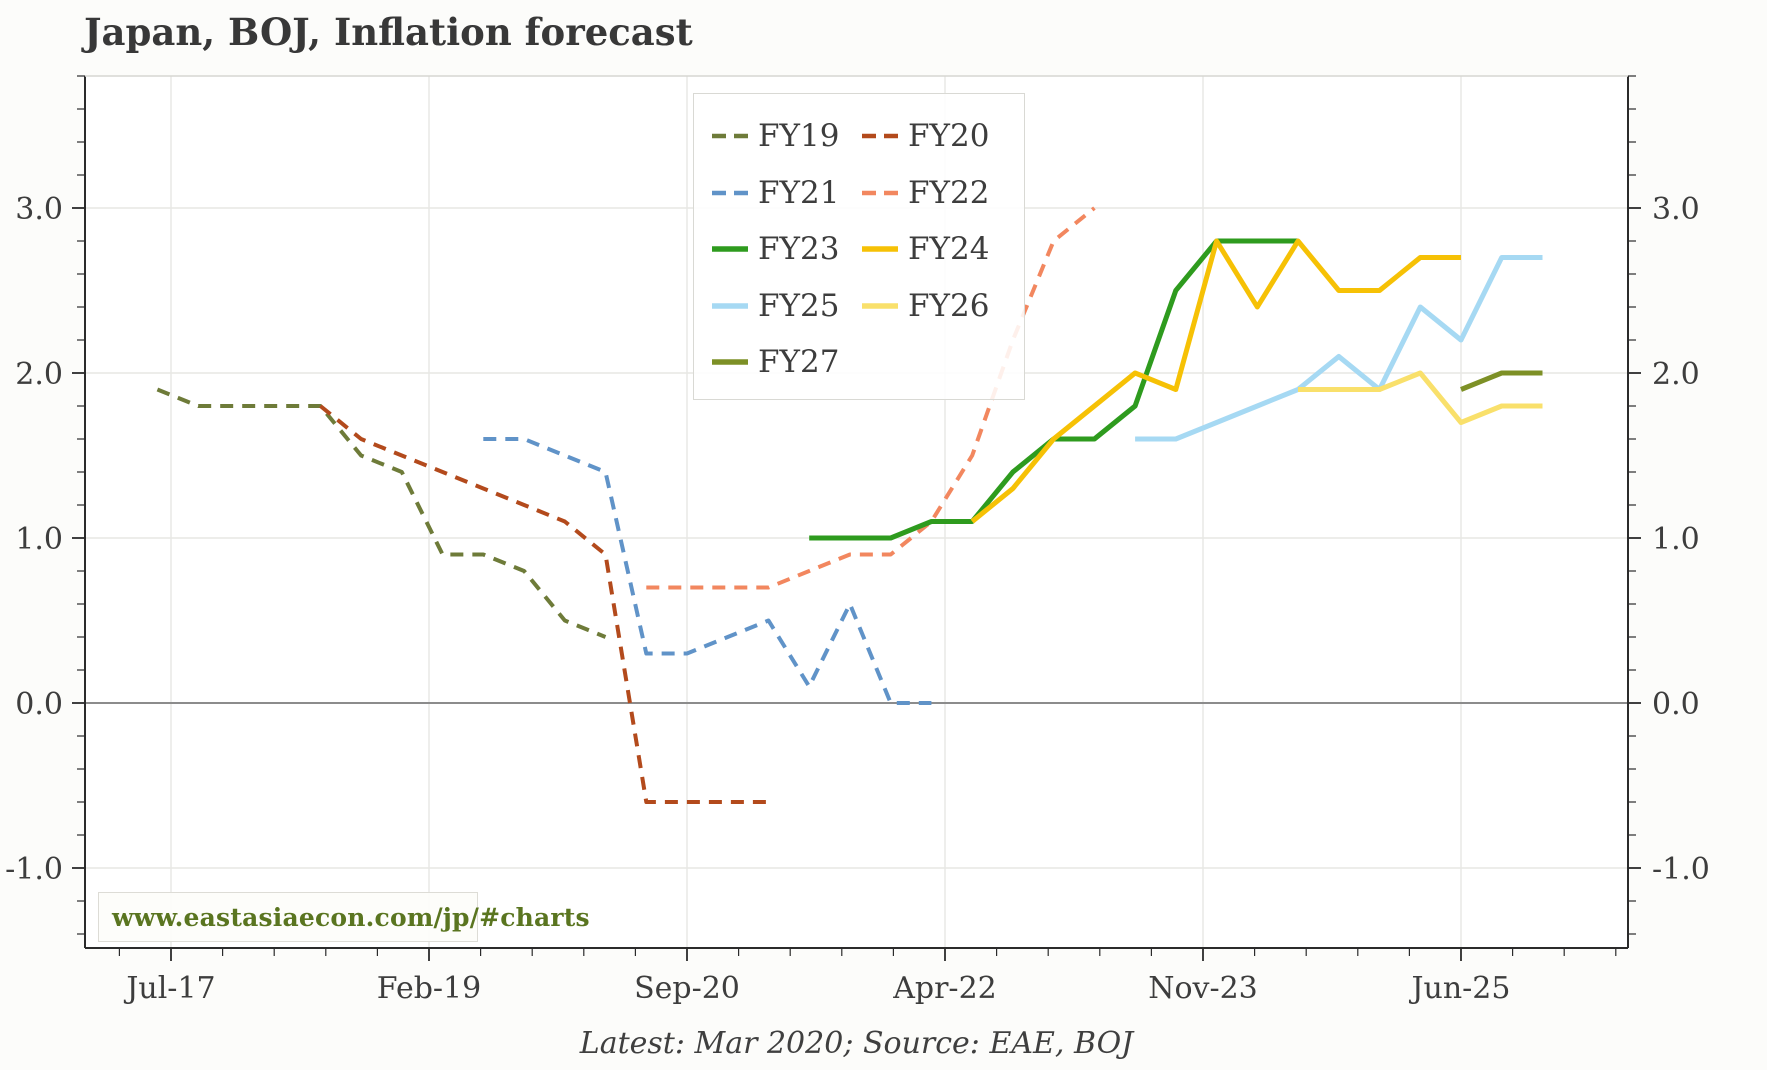 This screenshot has height=1070, width=1767. I want to click on legend-item-fy21: FY21, so click(786, 193).